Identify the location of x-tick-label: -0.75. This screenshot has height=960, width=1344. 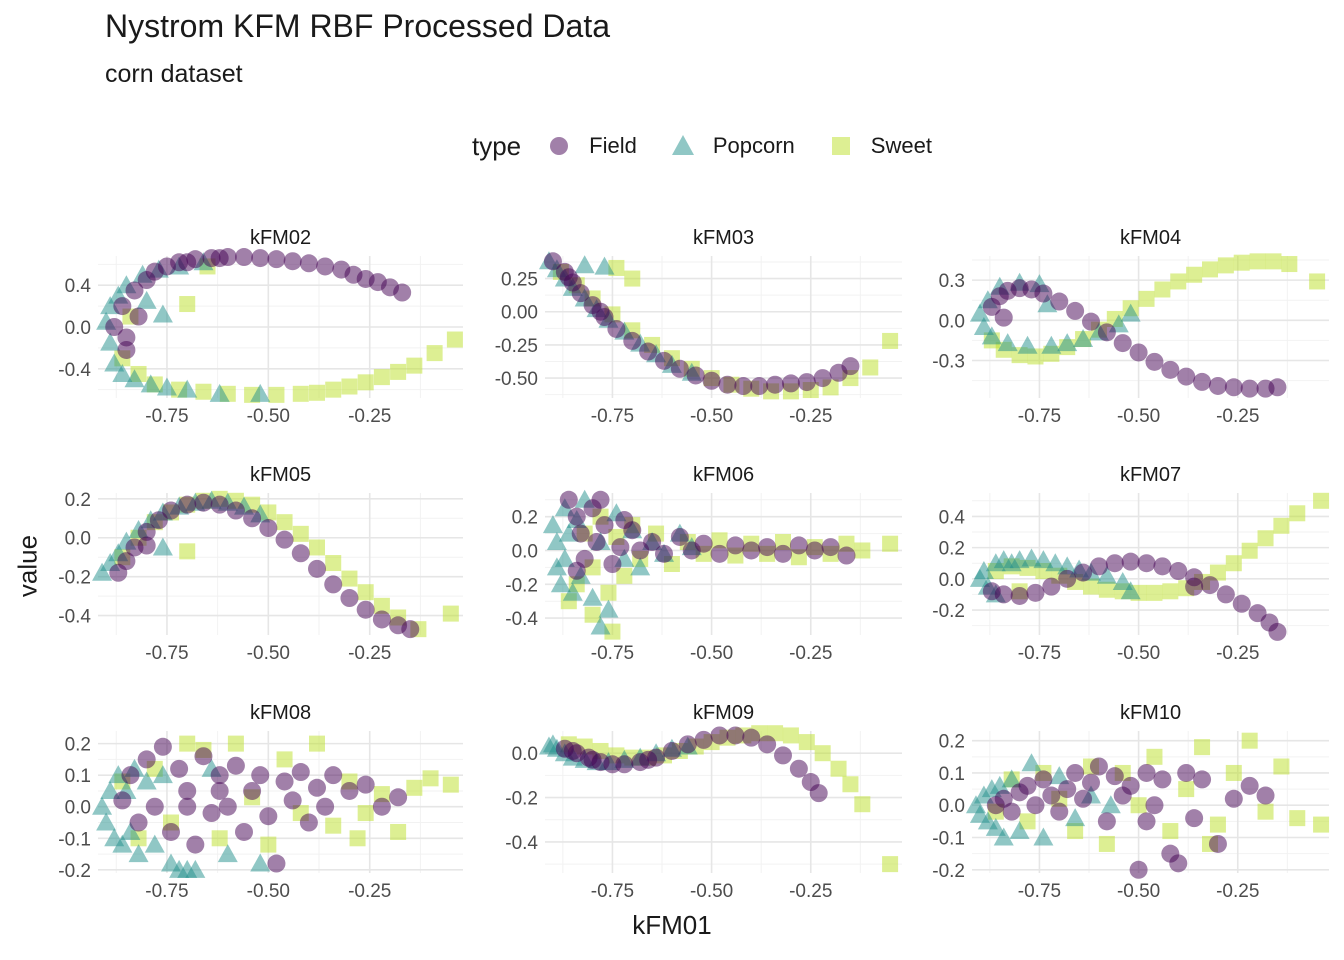
(1039, 653).